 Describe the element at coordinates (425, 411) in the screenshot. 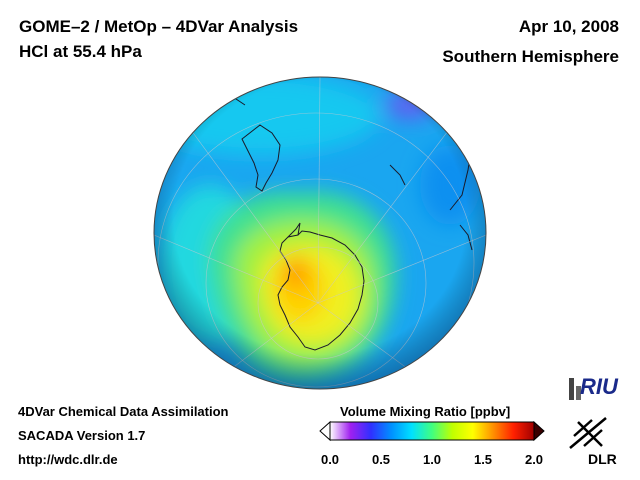

I see `colorbar-title: Volume Mixing Ratio [ppbv]` at that location.